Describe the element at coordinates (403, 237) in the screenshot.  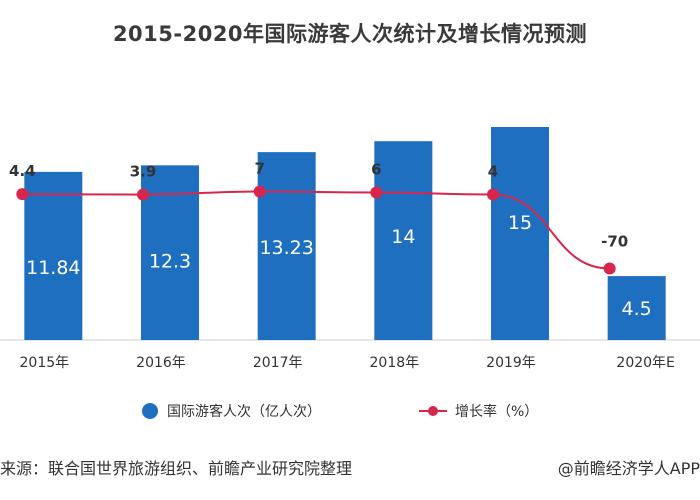
I see `bar-value-label: 14` at that location.